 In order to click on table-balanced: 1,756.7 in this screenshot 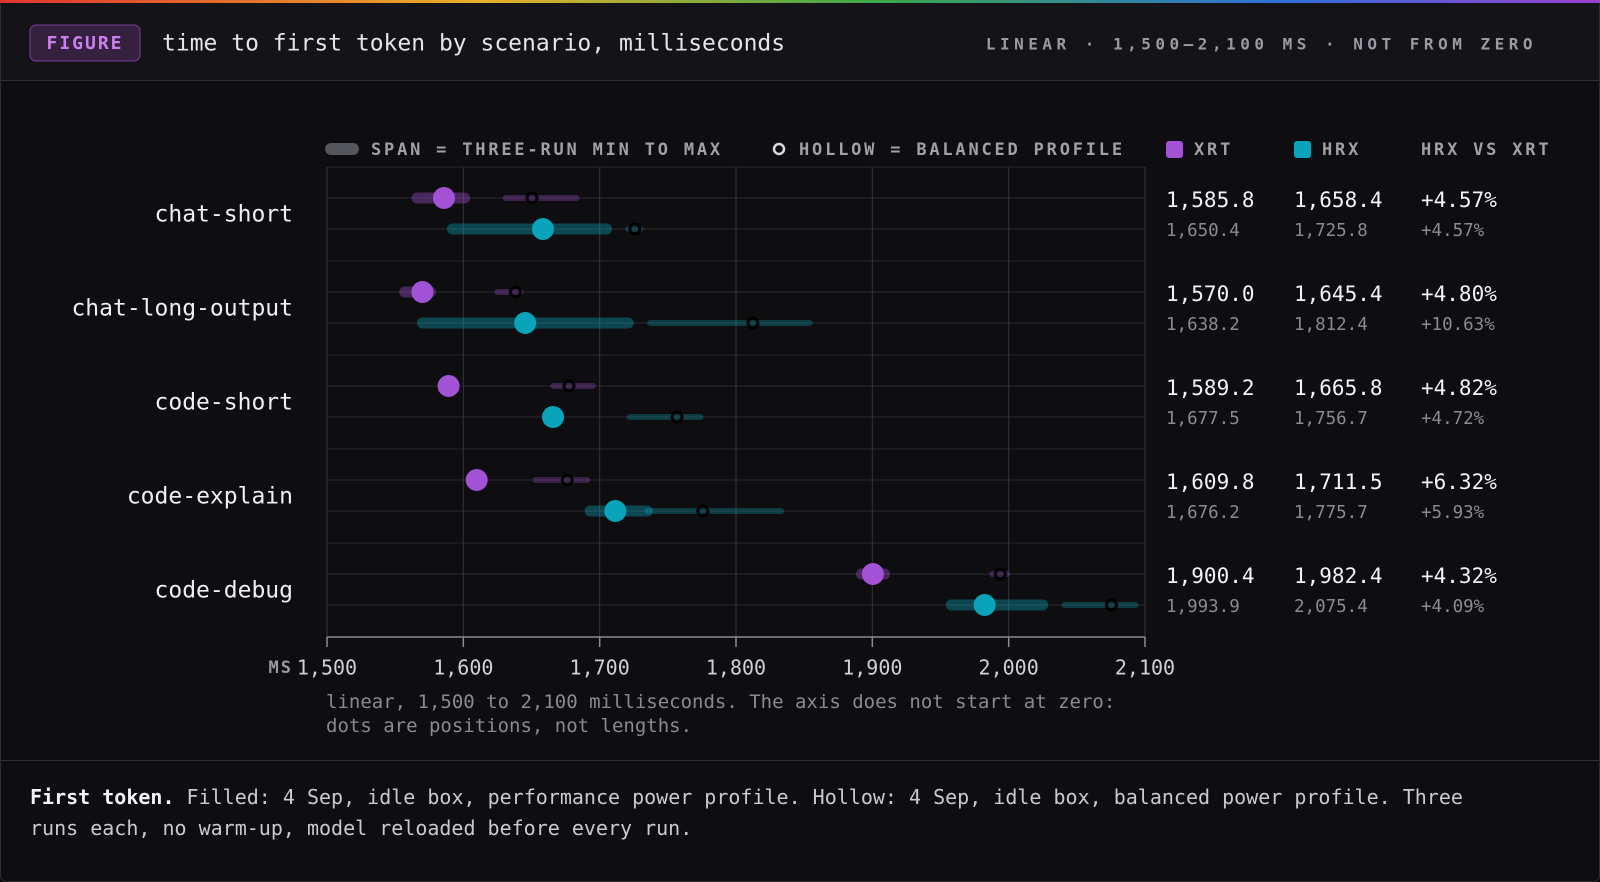, I will do `click(1331, 419)`.